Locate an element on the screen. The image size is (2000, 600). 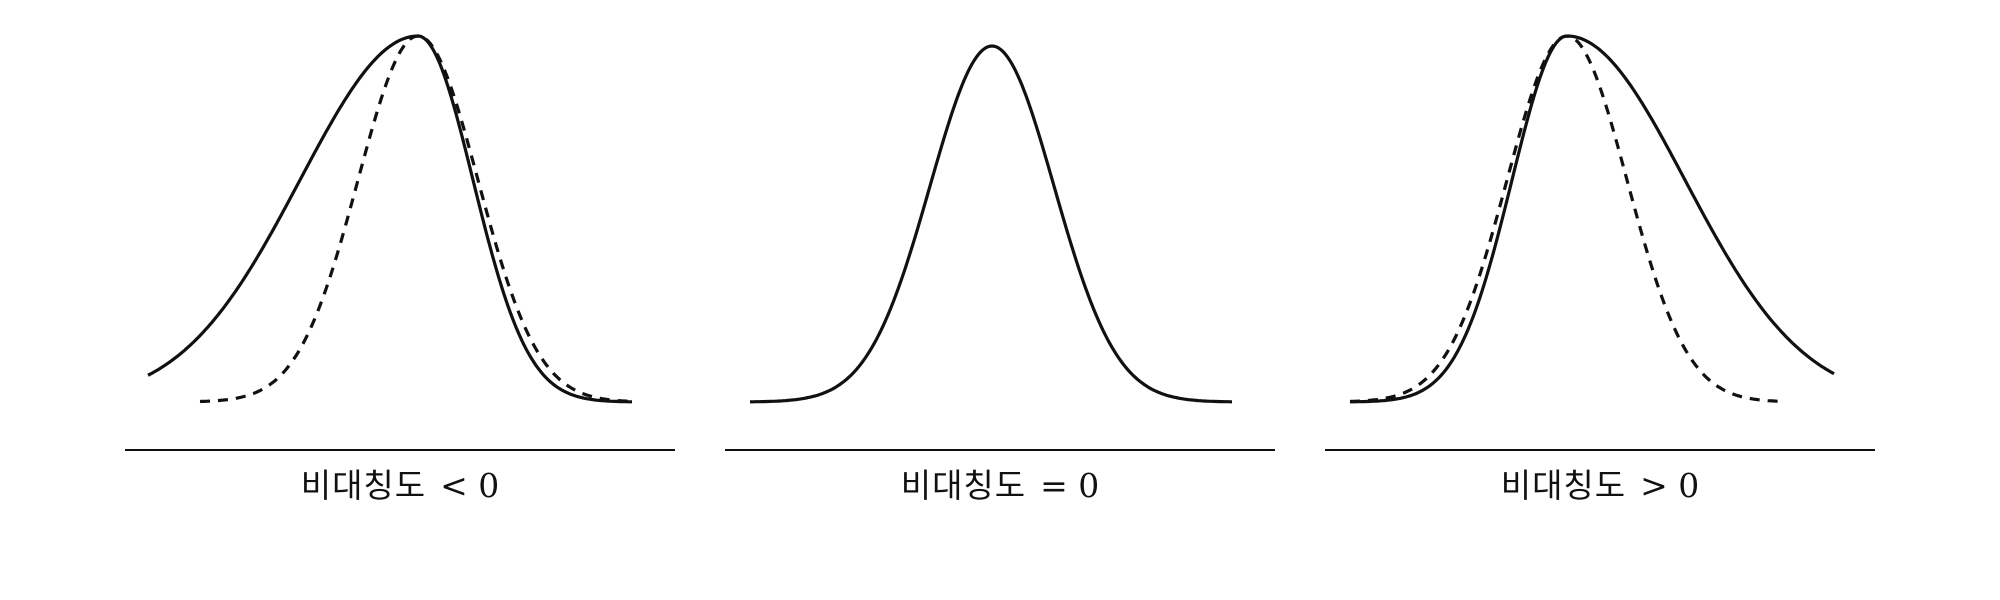
skewness-label-positive: 비대칭도 > 0 is located at coordinates (1600, 486).